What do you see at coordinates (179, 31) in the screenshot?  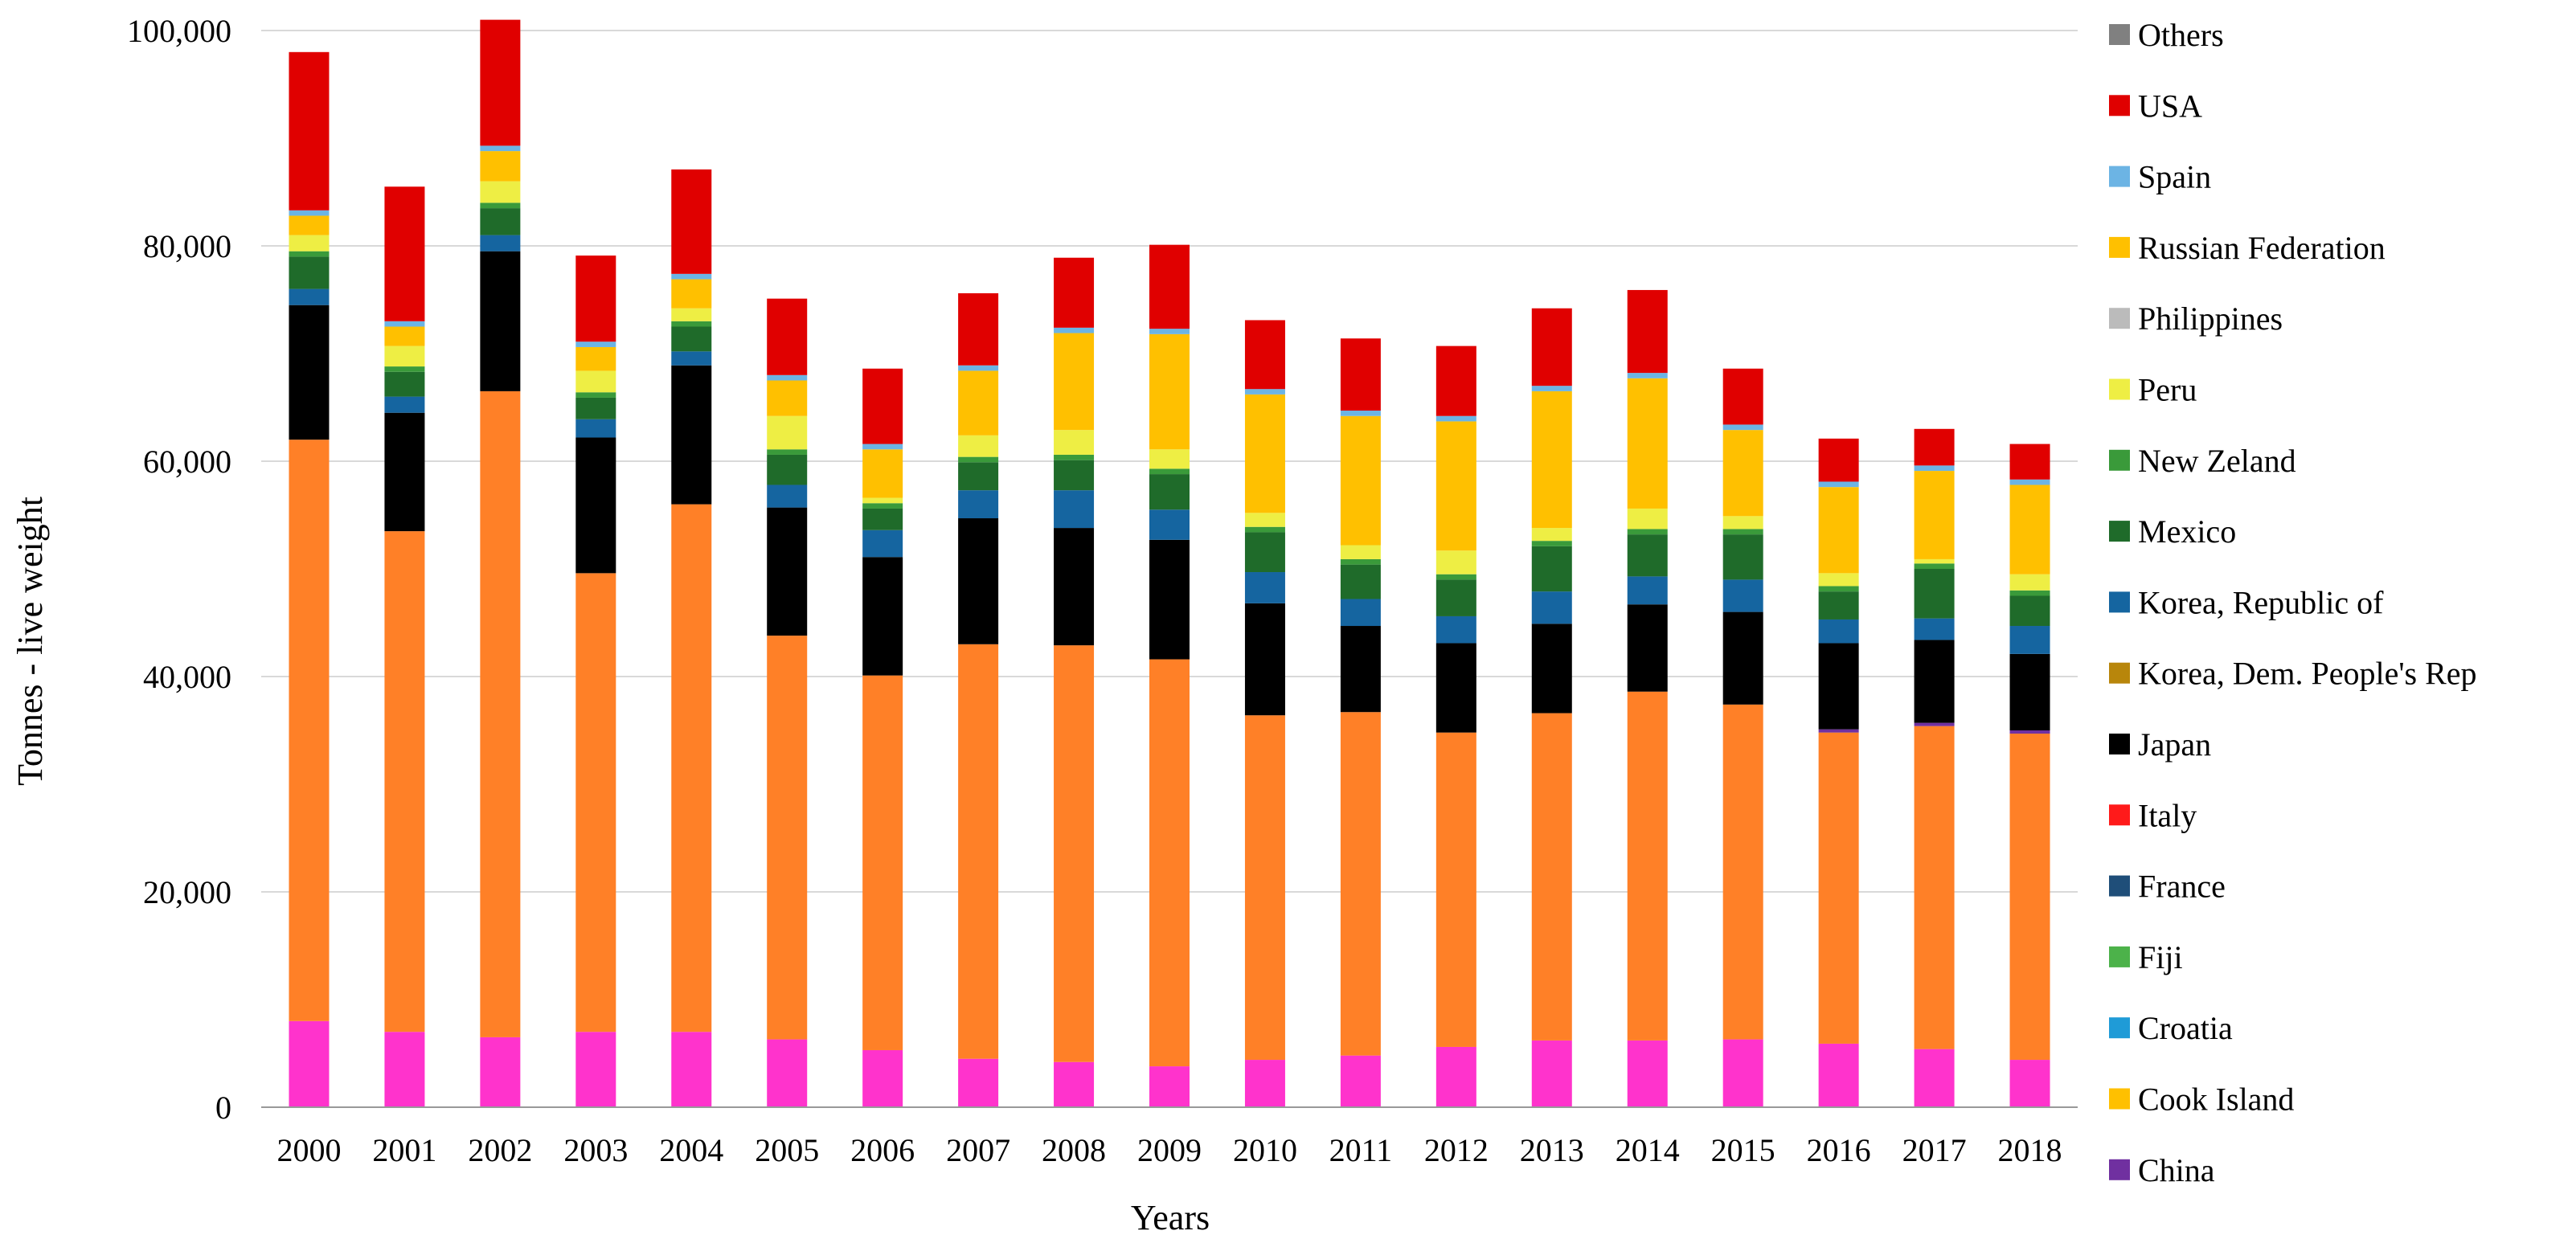 I see `y-tick-label: 100,000` at bounding box center [179, 31].